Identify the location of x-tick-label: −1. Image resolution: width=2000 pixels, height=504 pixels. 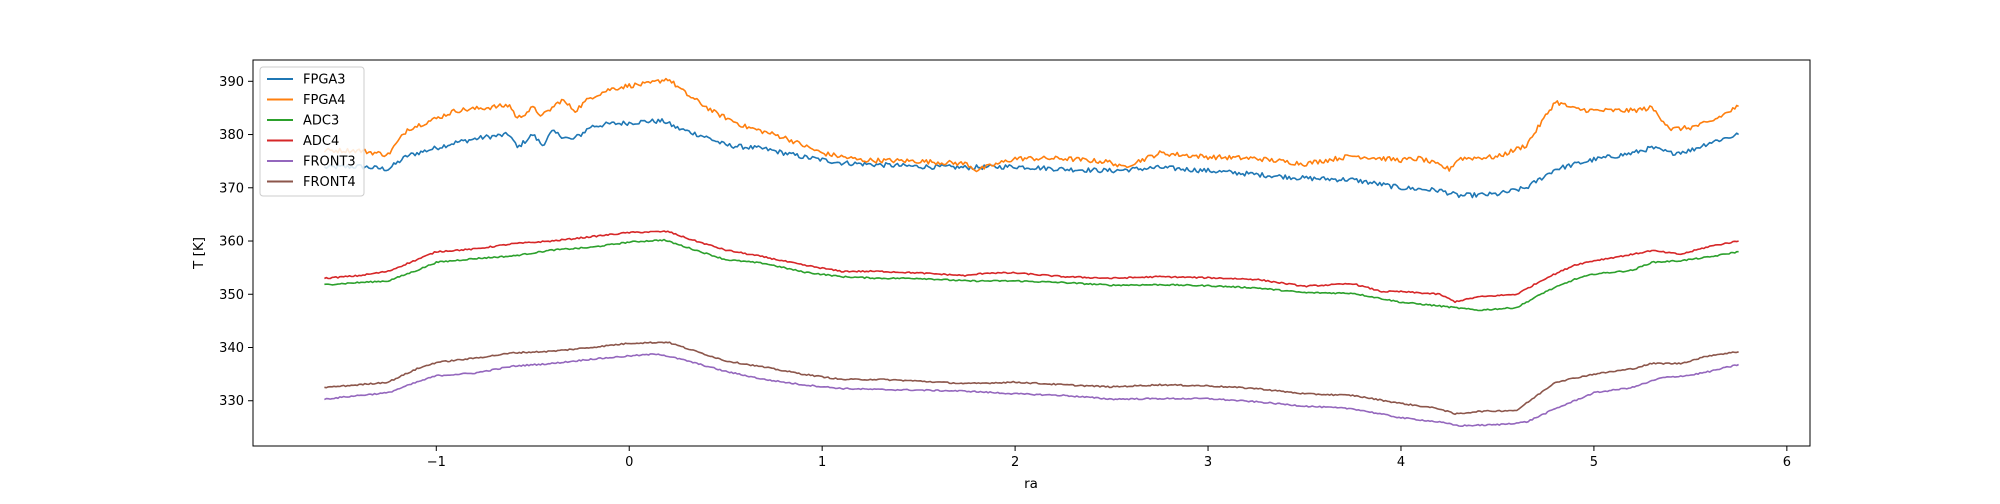
(436, 462).